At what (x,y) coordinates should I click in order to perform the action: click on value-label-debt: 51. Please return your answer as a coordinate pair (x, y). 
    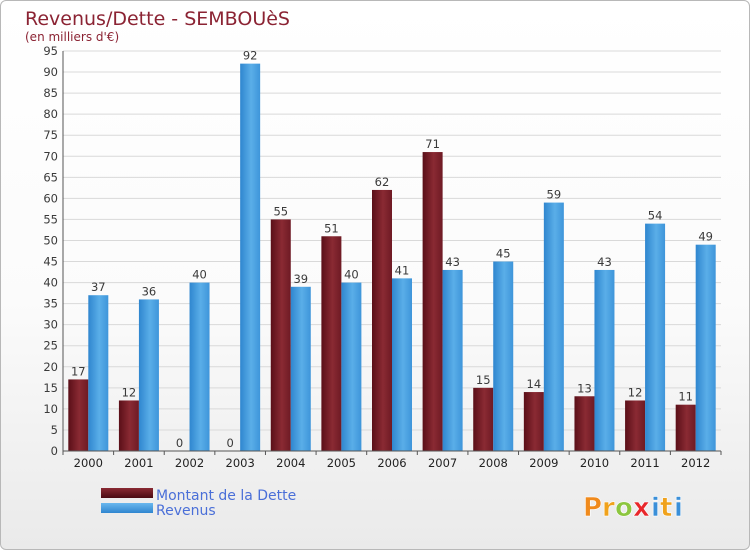
    Looking at the image, I should click on (331, 228).